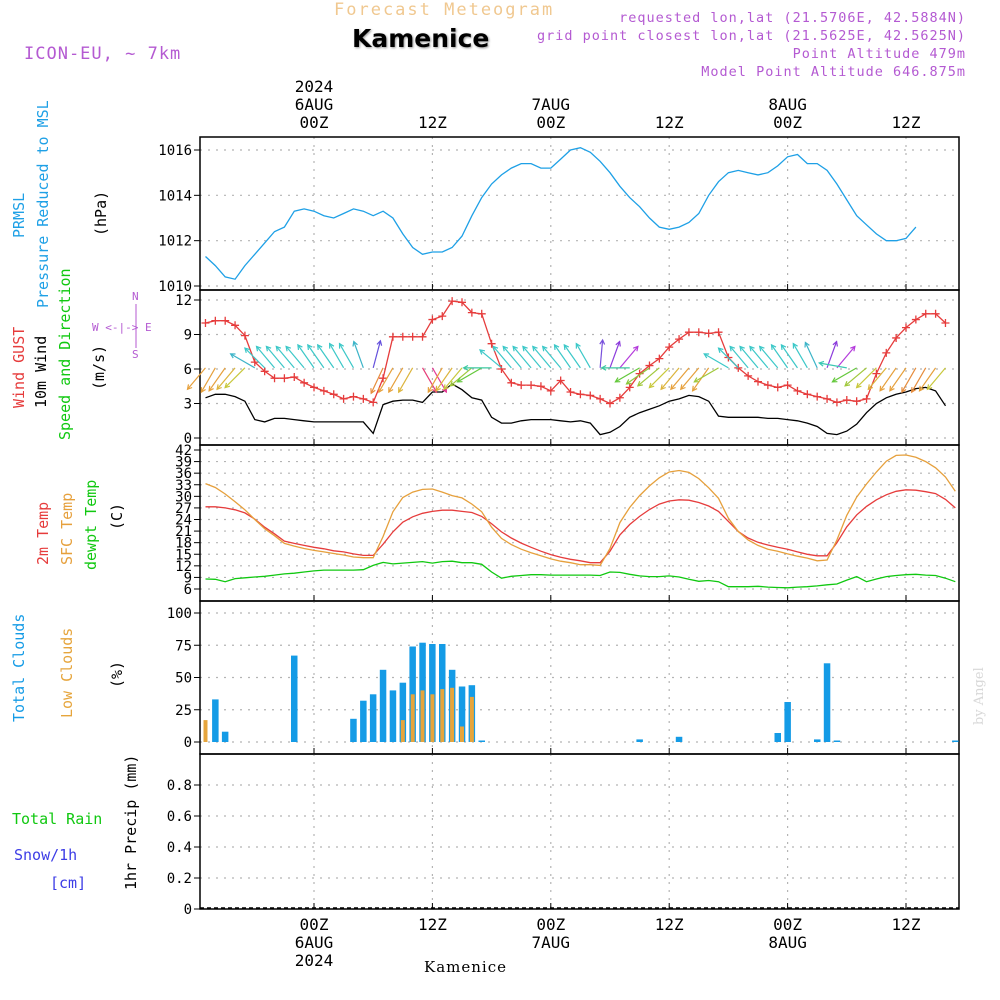  What do you see at coordinates (99, 367) in the screenshot?
I see `wind-unit-label: (m/s)` at bounding box center [99, 367].